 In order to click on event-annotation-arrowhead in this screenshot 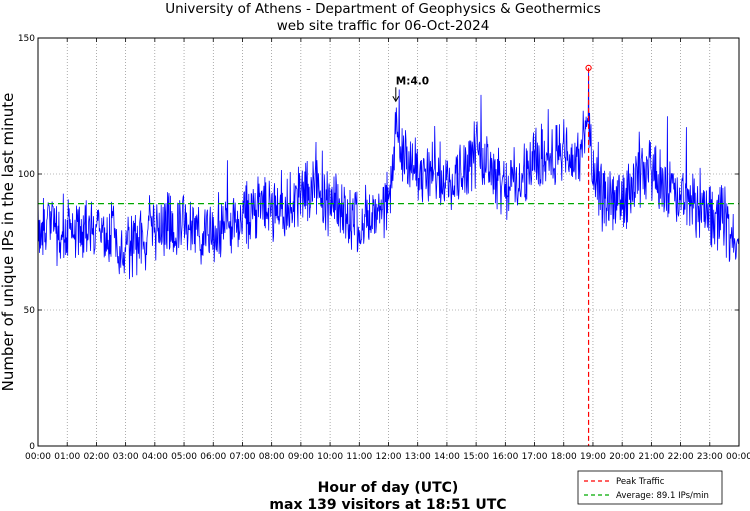, I will do `click(396, 99)`.